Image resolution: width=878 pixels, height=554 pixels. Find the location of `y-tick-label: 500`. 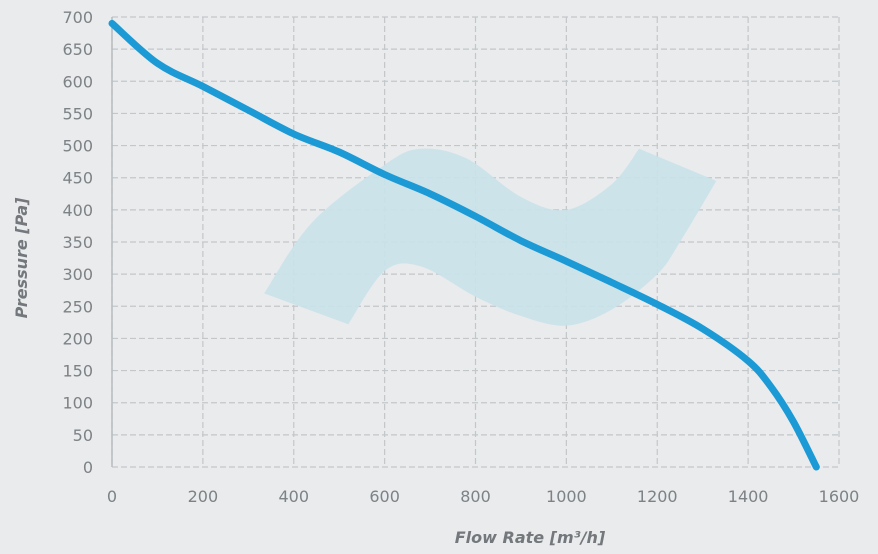

y-tick-label: 500 is located at coordinates (77, 146).